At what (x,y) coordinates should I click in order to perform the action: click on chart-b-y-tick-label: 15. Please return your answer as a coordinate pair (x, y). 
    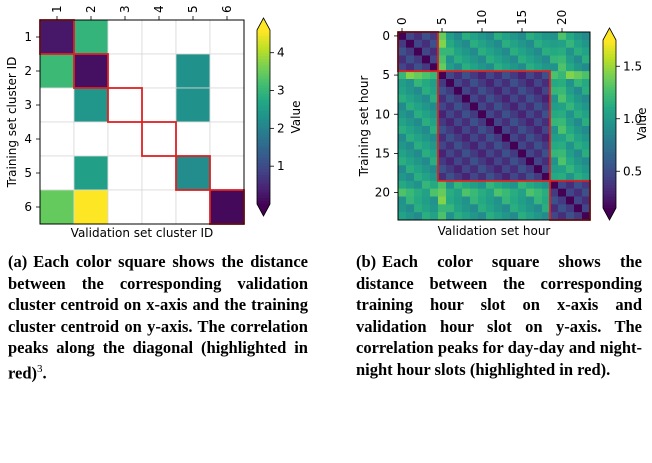
    Looking at the image, I should click on (382, 153).